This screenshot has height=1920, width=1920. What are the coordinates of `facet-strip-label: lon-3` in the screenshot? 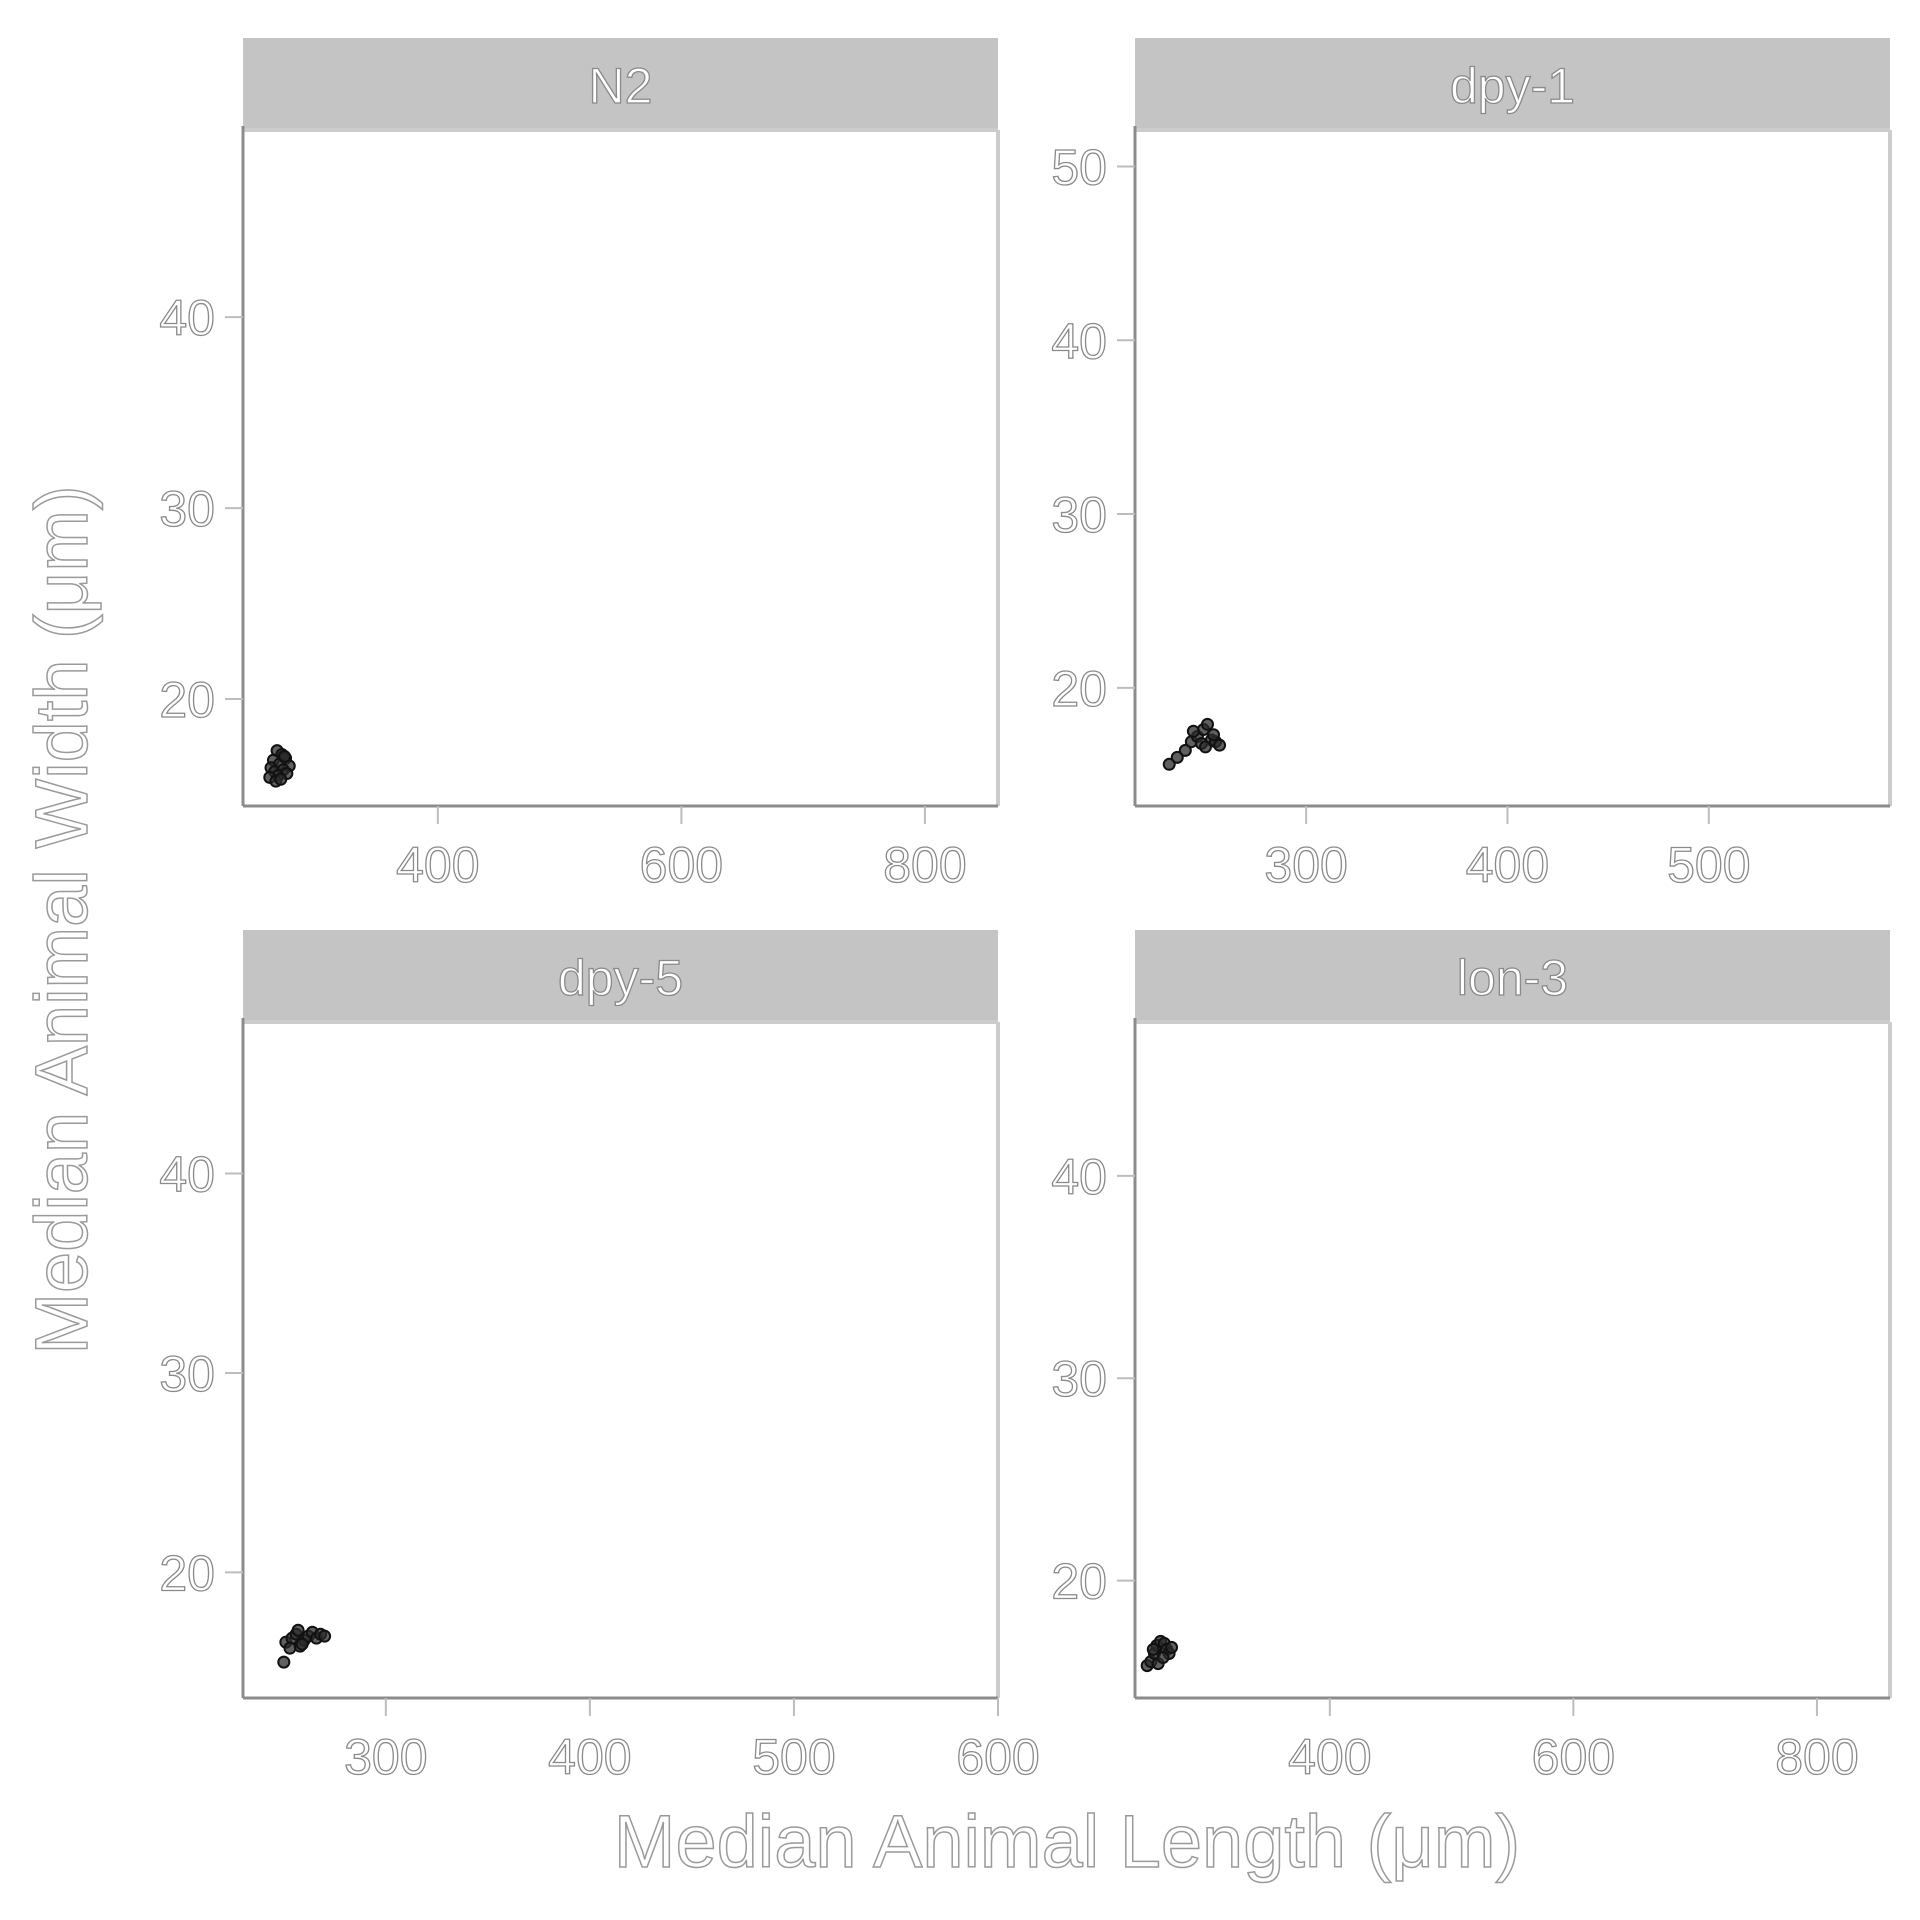 It's located at (1512, 978).